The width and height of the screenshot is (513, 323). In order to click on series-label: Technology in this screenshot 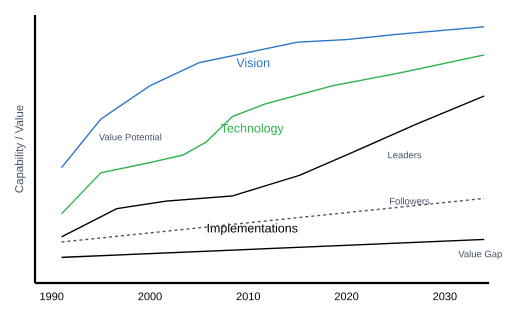, I will do `click(252, 129)`.